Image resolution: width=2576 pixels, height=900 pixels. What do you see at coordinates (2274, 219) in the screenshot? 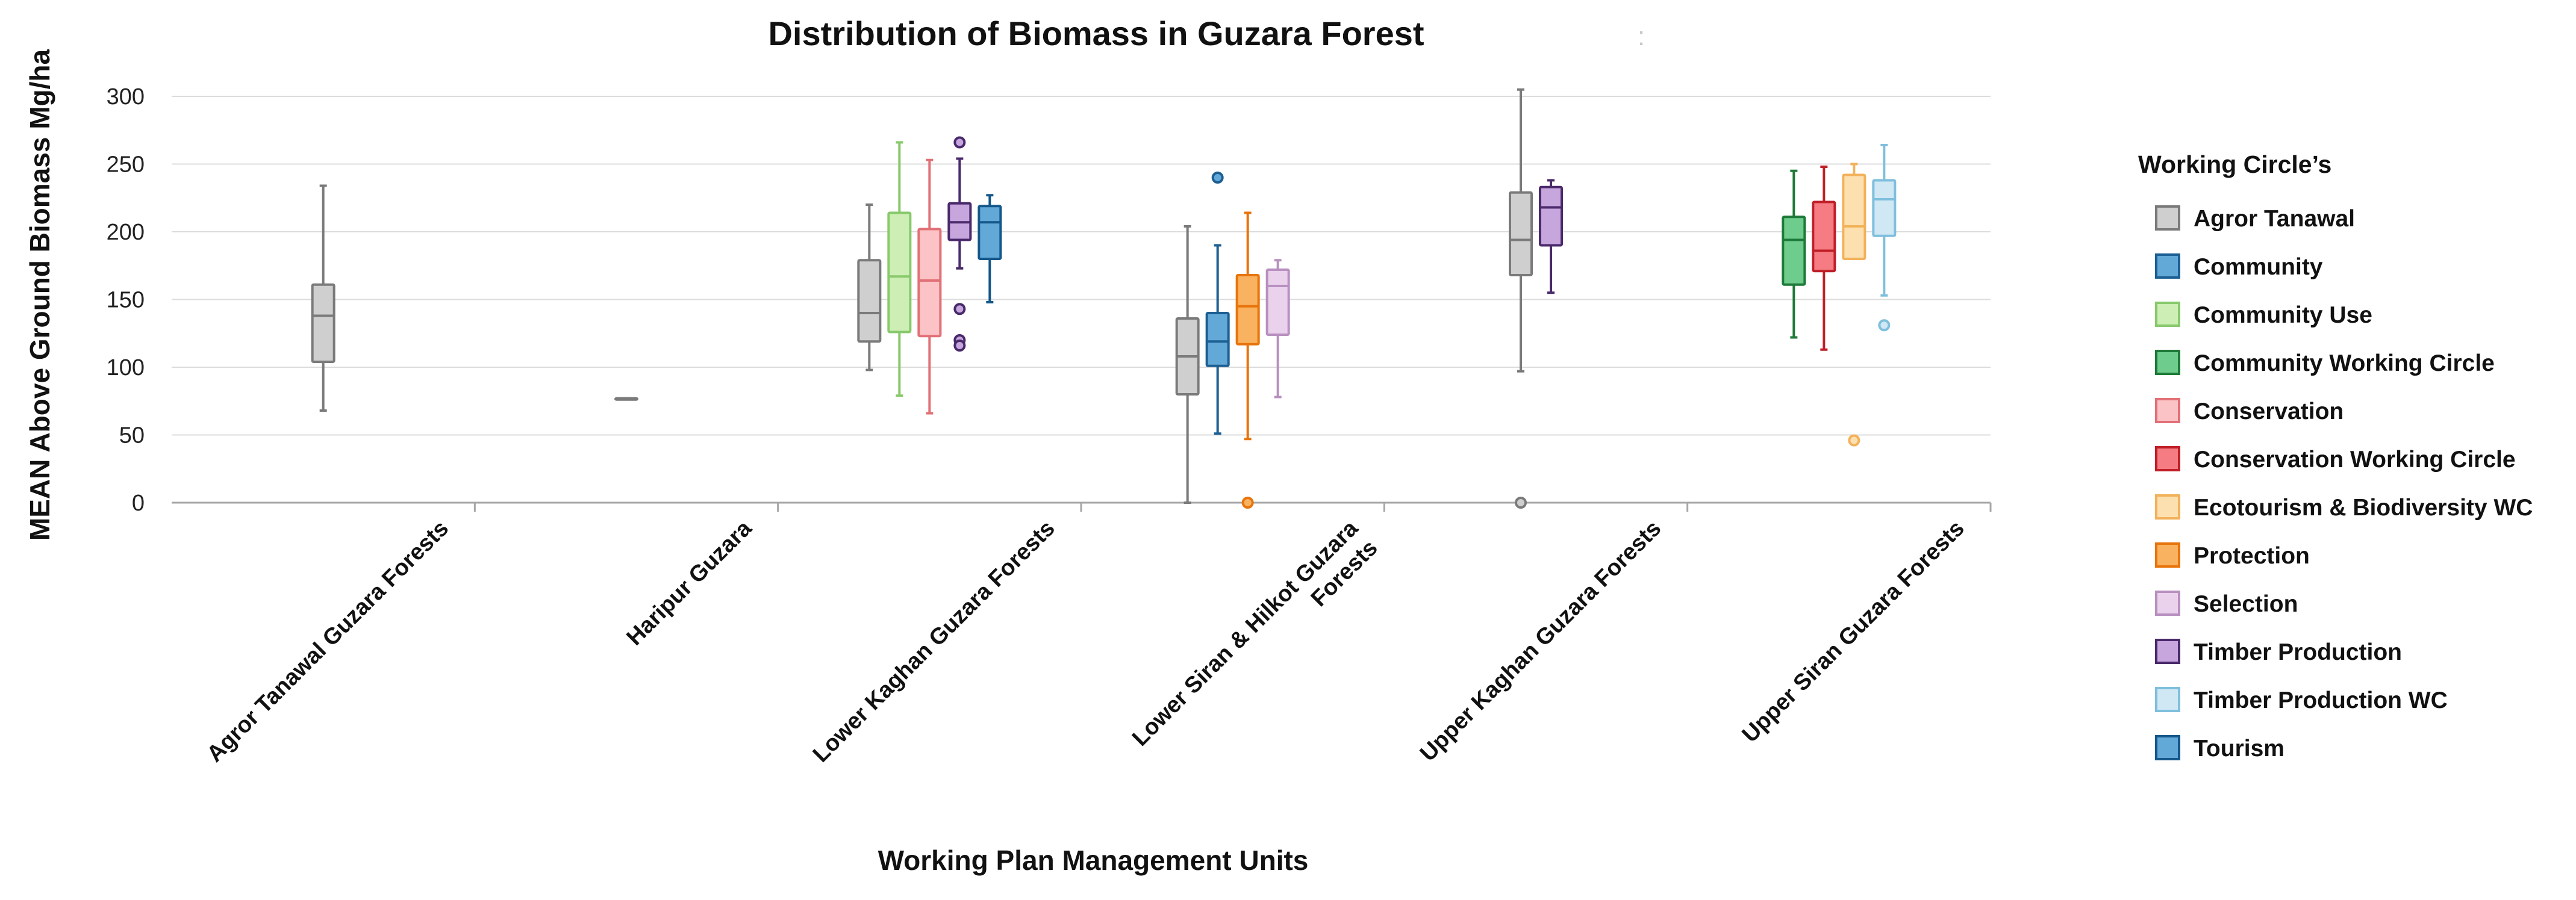
I see `legend-label: Agror Tanawal` at bounding box center [2274, 219].